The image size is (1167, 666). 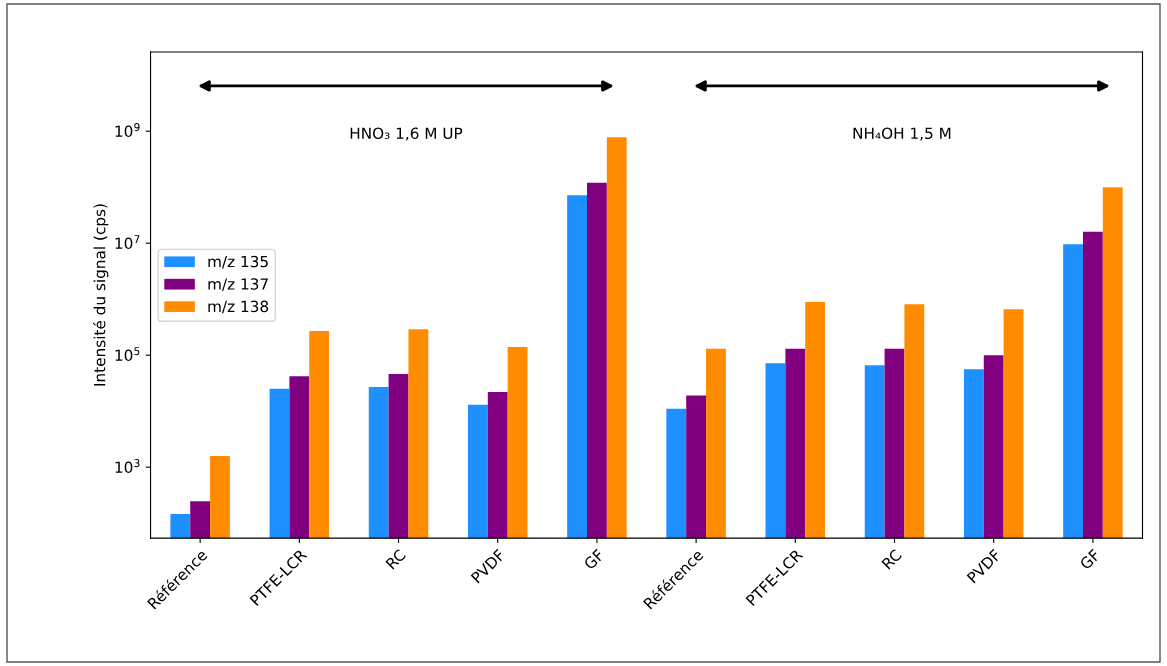 I want to click on y-tick-label: 10$^{5}$, so click(x=127, y=354).